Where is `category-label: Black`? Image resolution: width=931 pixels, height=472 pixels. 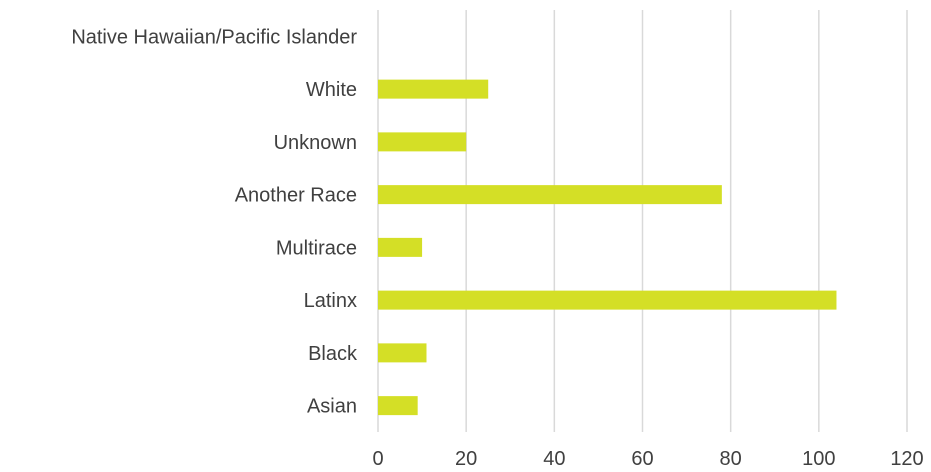
category-label: Black is located at coordinates (333, 354).